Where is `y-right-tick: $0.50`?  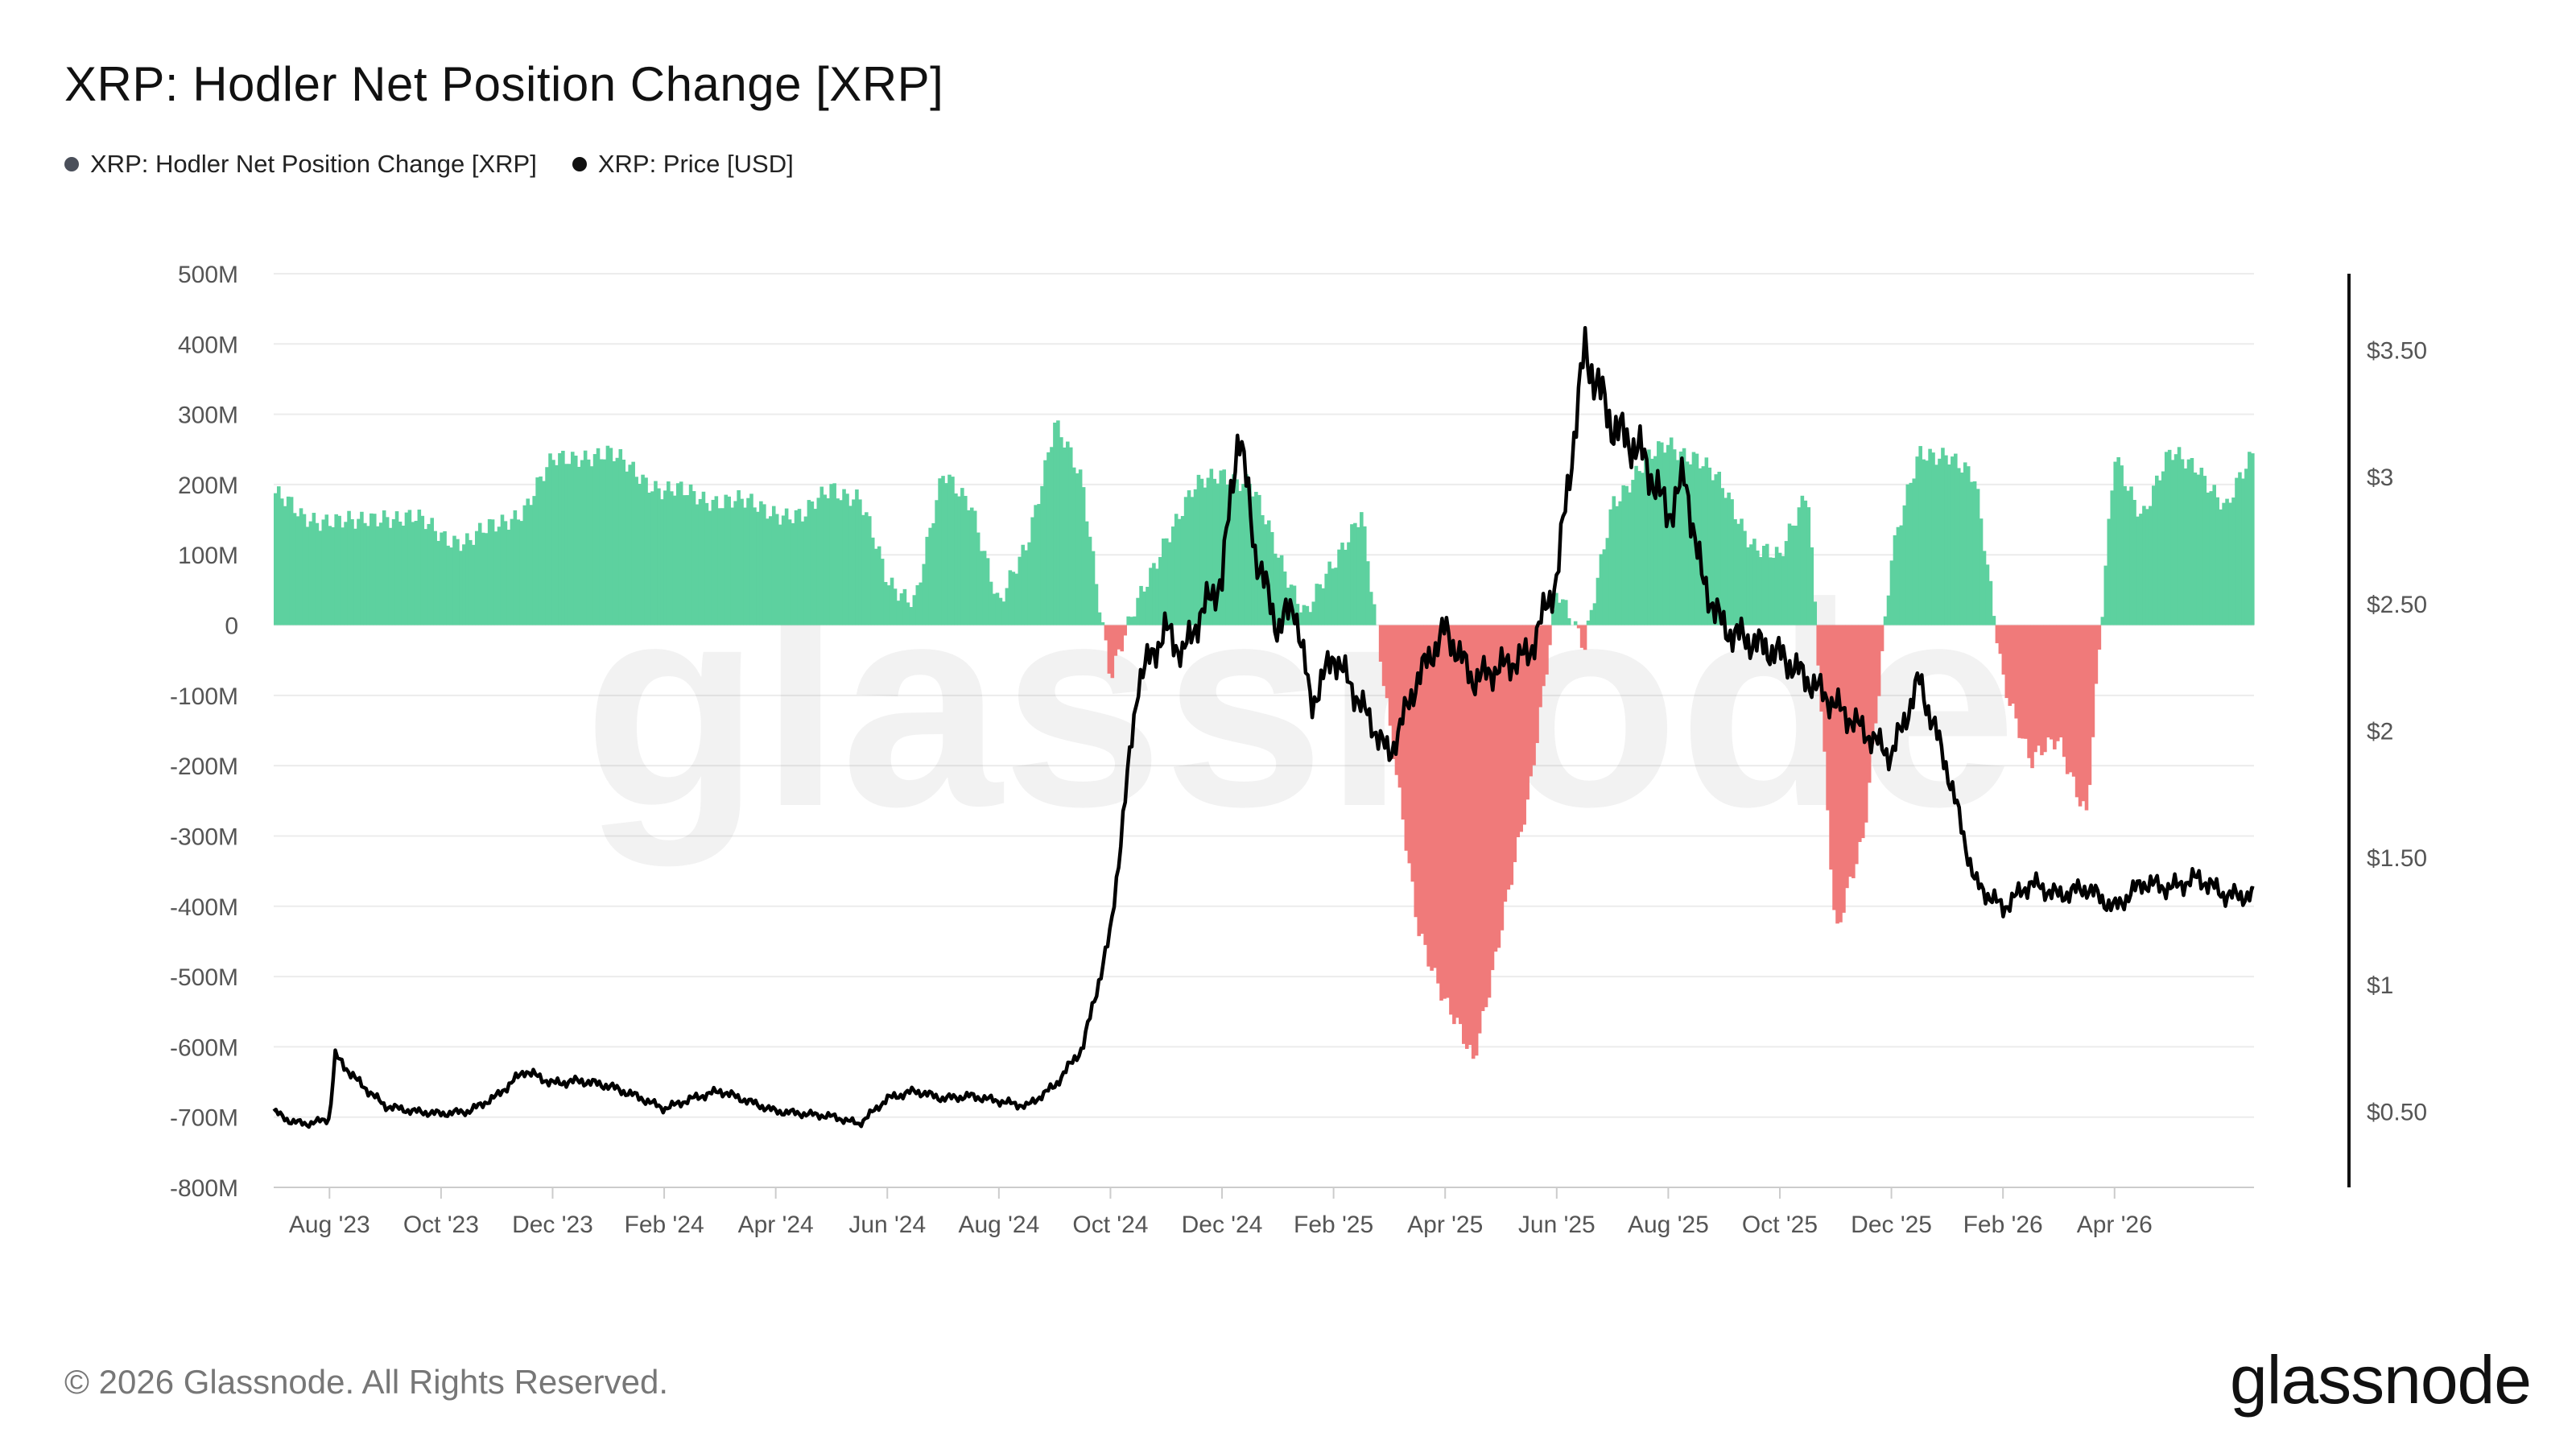
y-right-tick: $0.50 is located at coordinates (2397, 1112).